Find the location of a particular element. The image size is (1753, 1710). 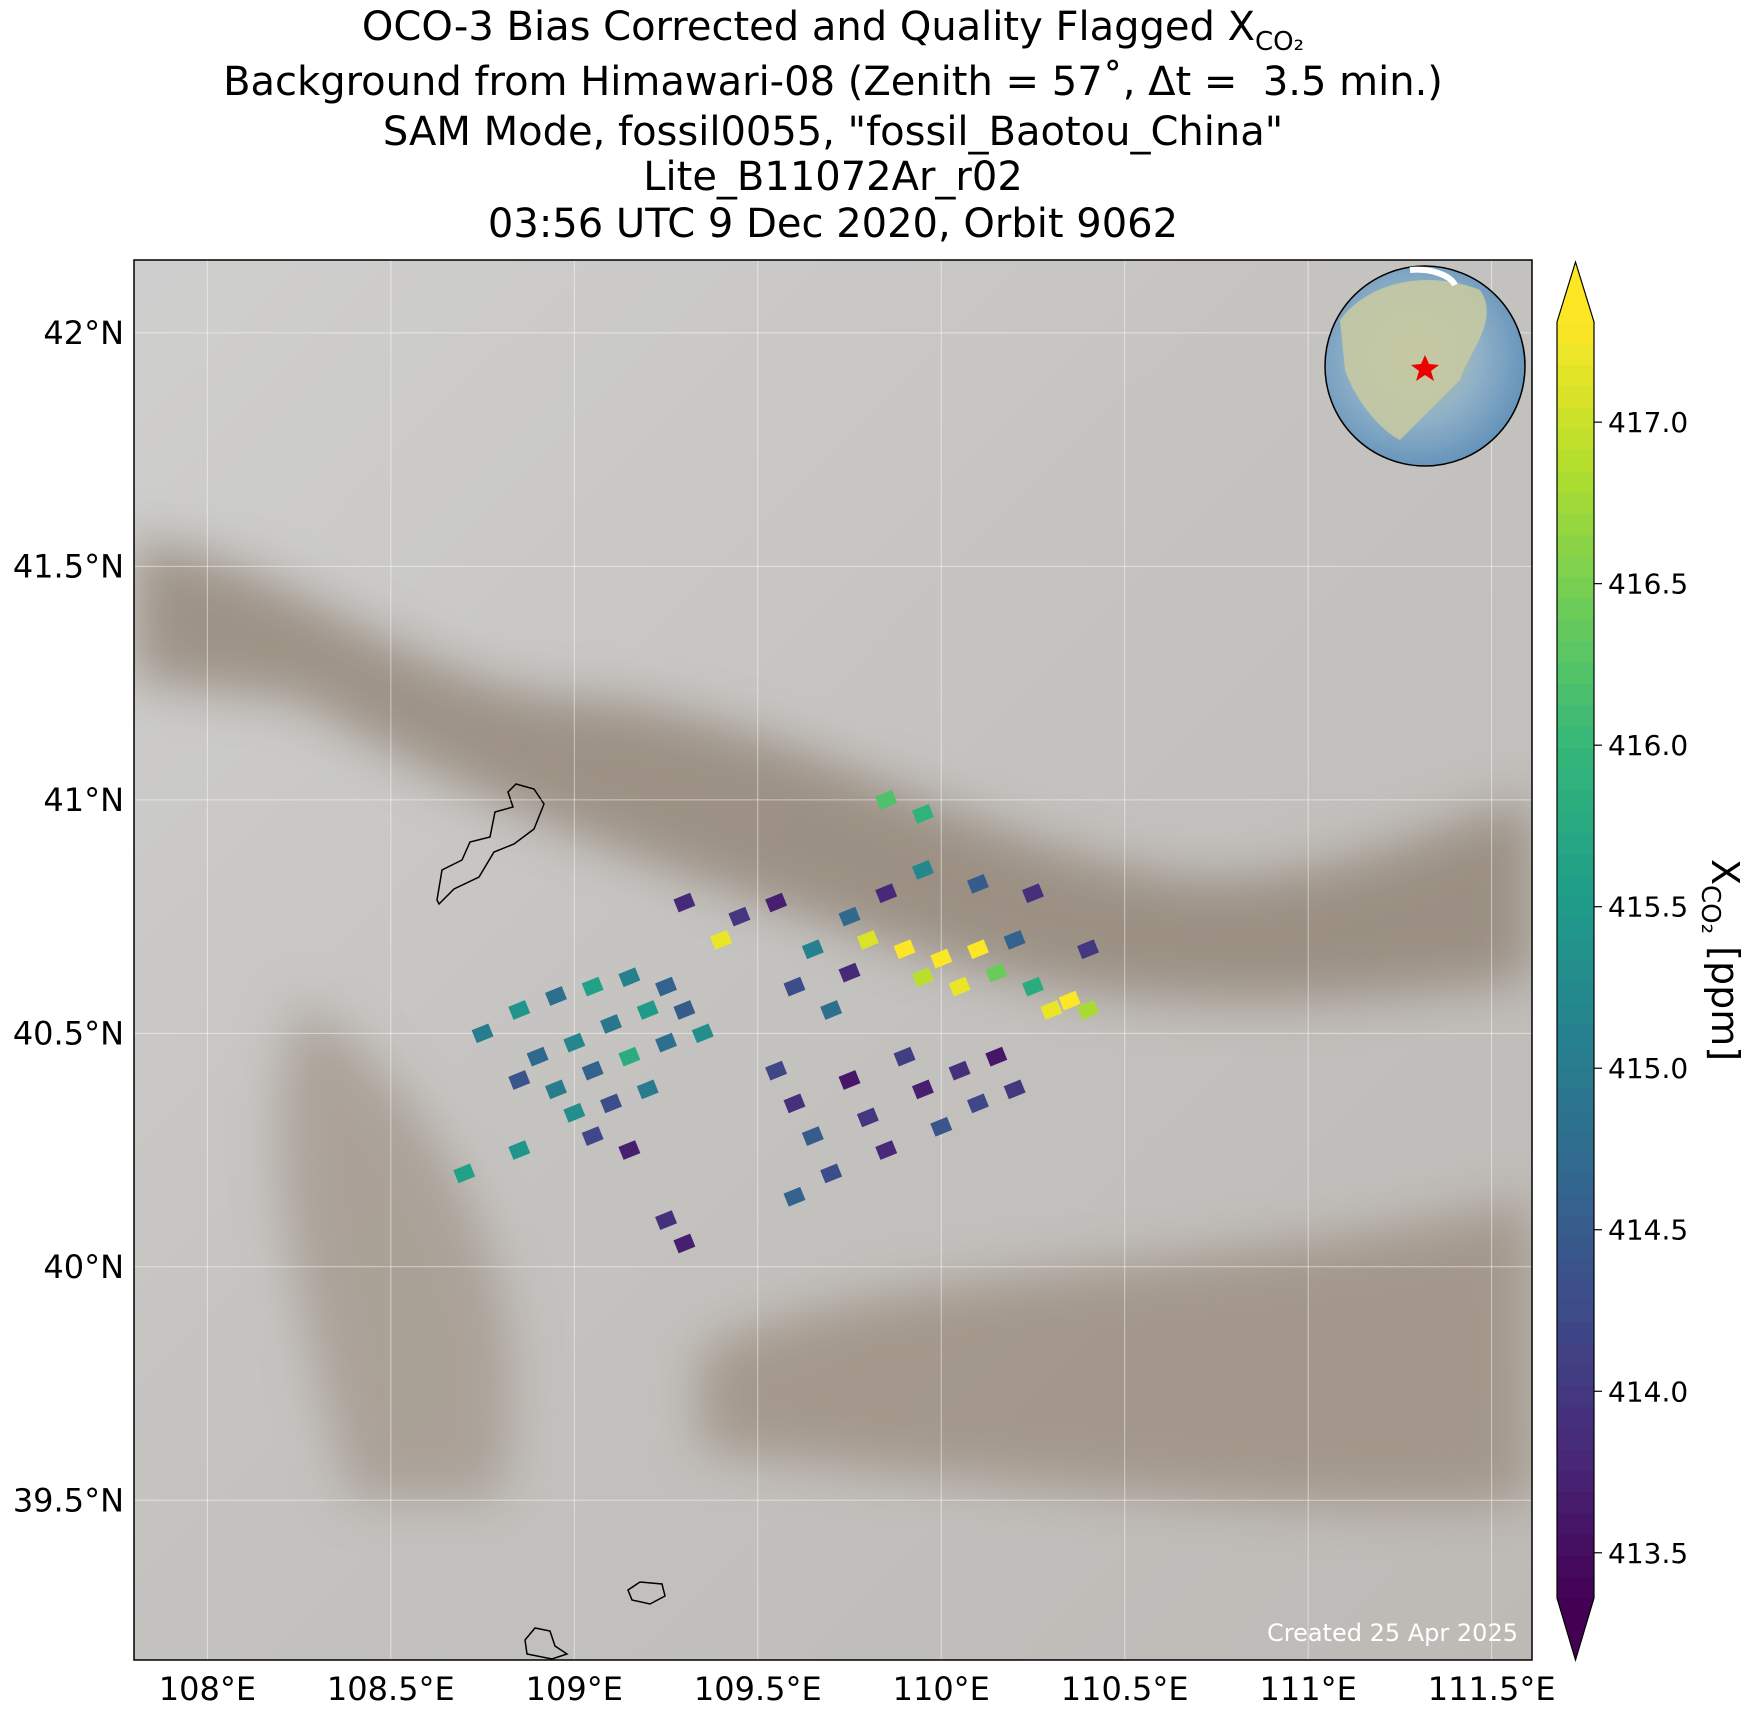

y-tick-label: 41.5°N is located at coordinates (68, 566).